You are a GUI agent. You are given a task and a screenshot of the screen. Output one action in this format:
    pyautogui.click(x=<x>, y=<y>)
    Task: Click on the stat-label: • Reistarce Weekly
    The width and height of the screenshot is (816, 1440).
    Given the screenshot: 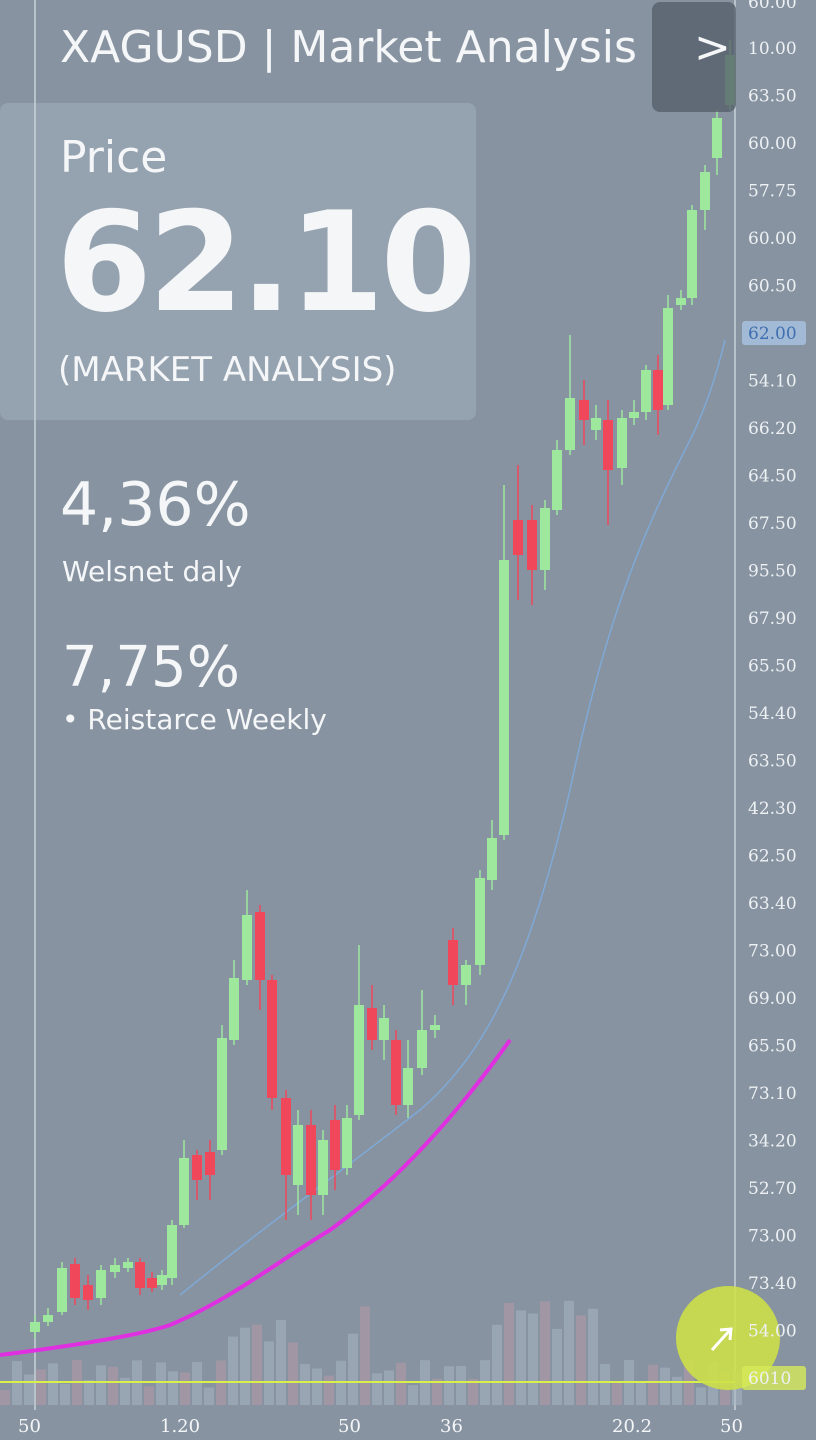 What is the action you would take?
    pyautogui.click(x=194, y=719)
    